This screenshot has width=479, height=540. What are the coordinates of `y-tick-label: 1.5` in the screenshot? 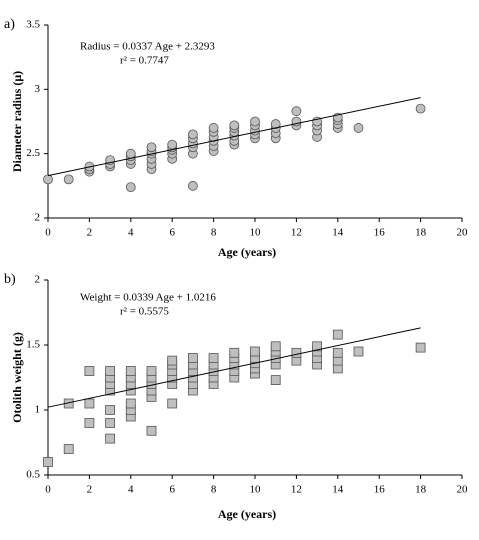 It's located at (33, 345).